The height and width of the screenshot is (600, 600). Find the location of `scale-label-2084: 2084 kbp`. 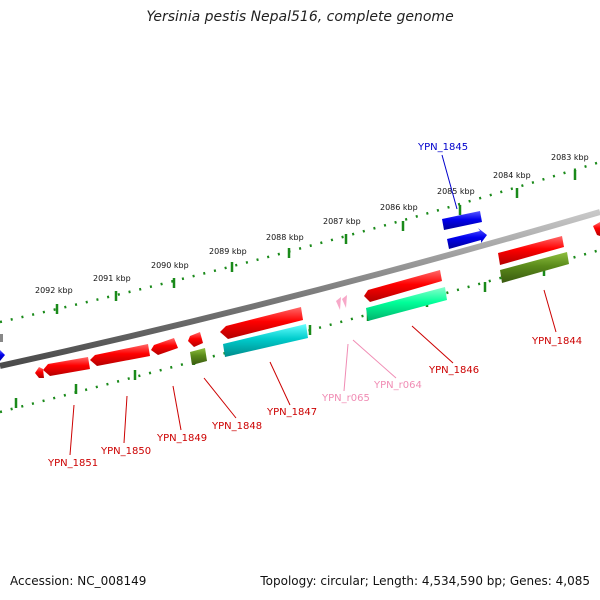

scale-label-2084: 2084 kbp is located at coordinates (512, 175).